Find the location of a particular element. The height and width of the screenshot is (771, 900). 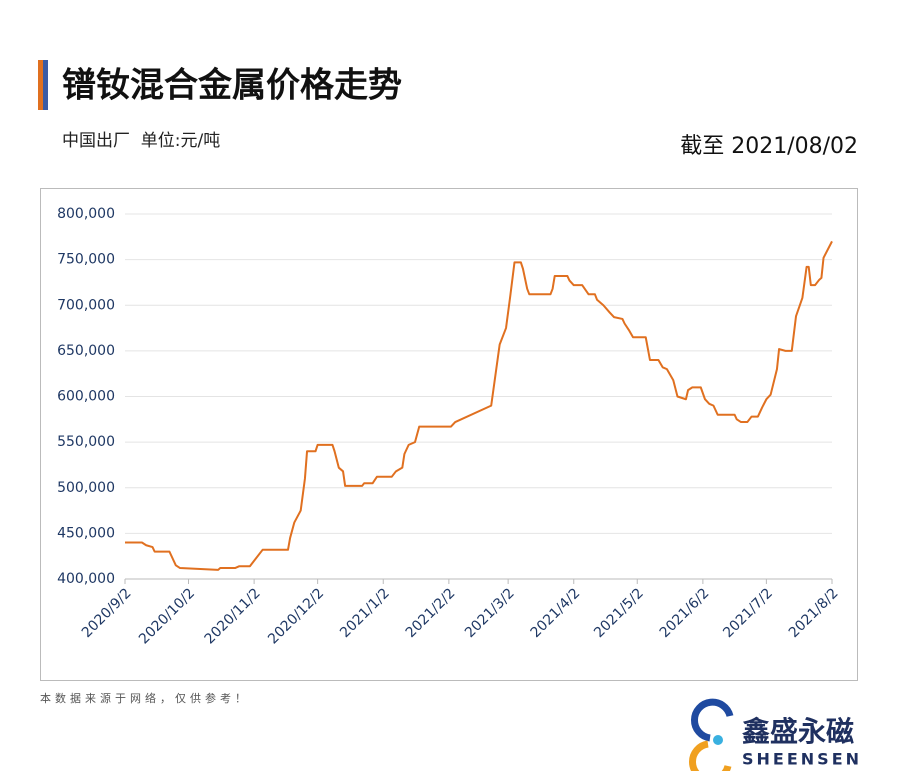

logo-icon is located at coordinates (711, 734).